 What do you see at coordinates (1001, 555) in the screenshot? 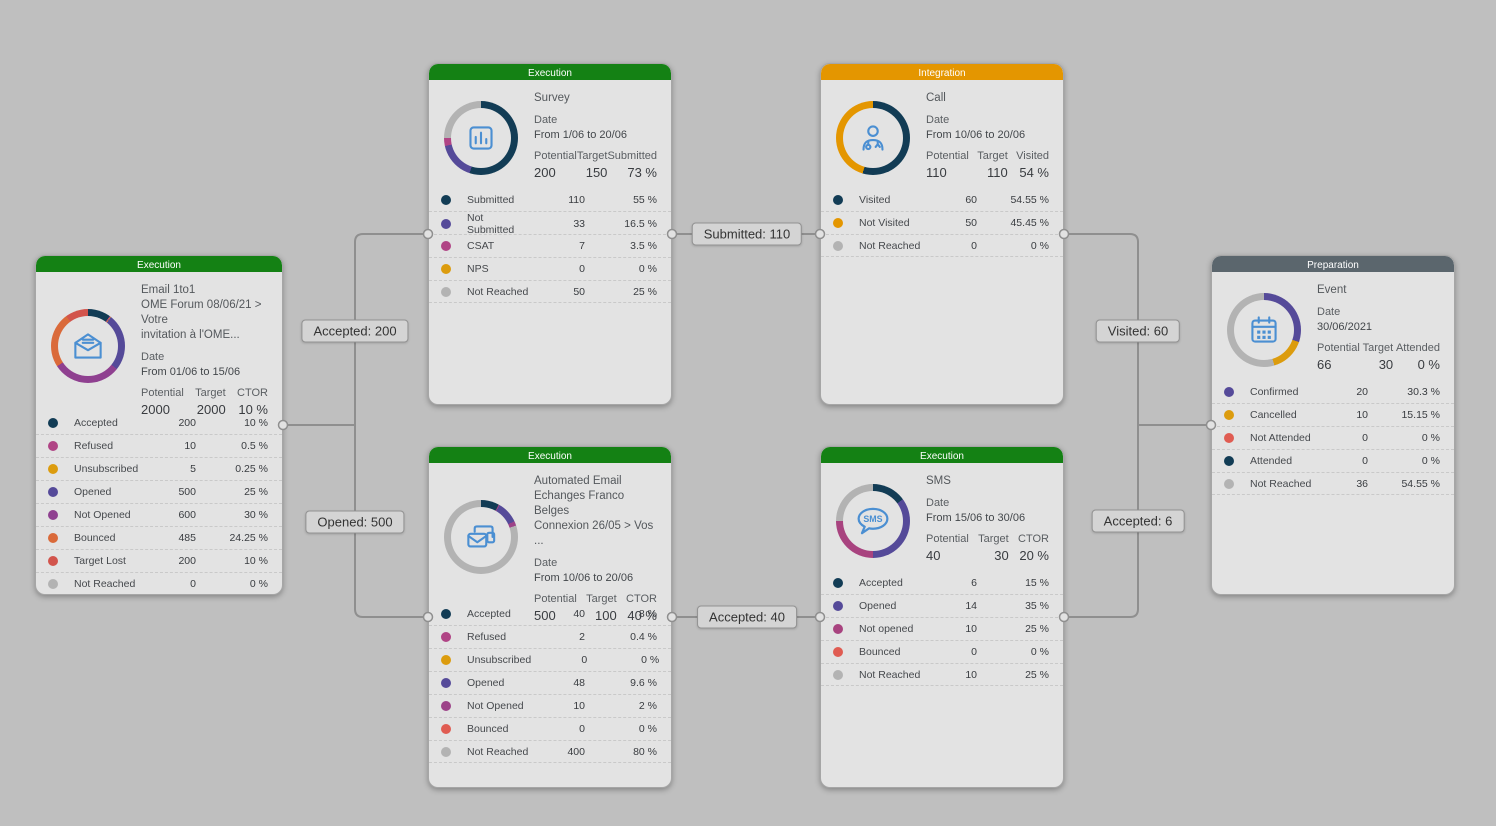
I see `metric-value: 30` at bounding box center [1001, 555].